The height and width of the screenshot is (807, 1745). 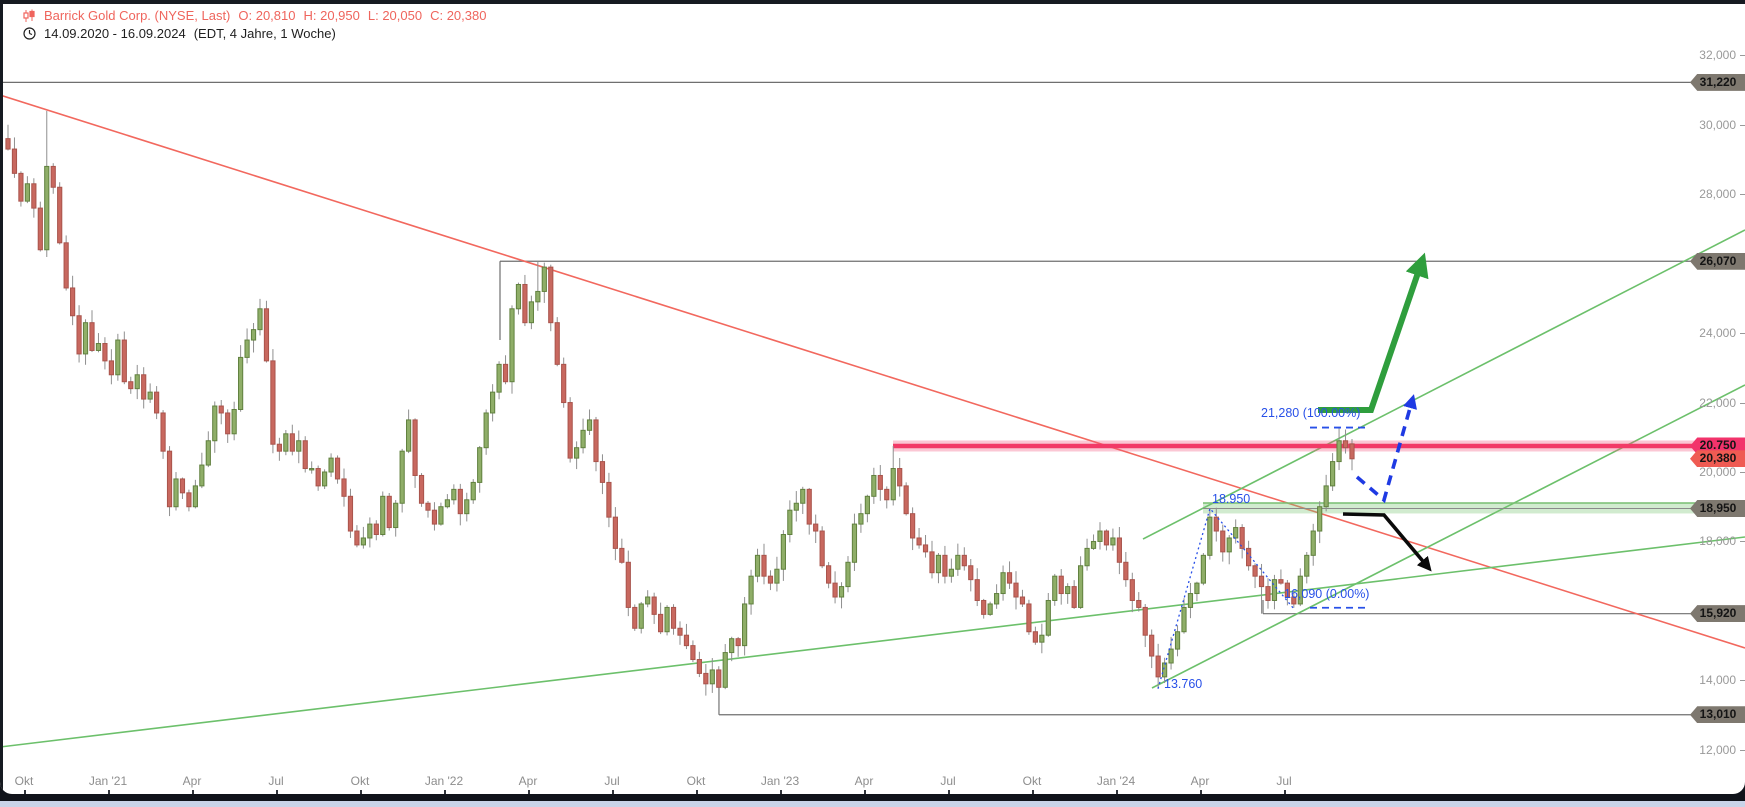 What do you see at coordinates (1717, 261) in the screenshot?
I see `price-badge-26070: 26,070` at bounding box center [1717, 261].